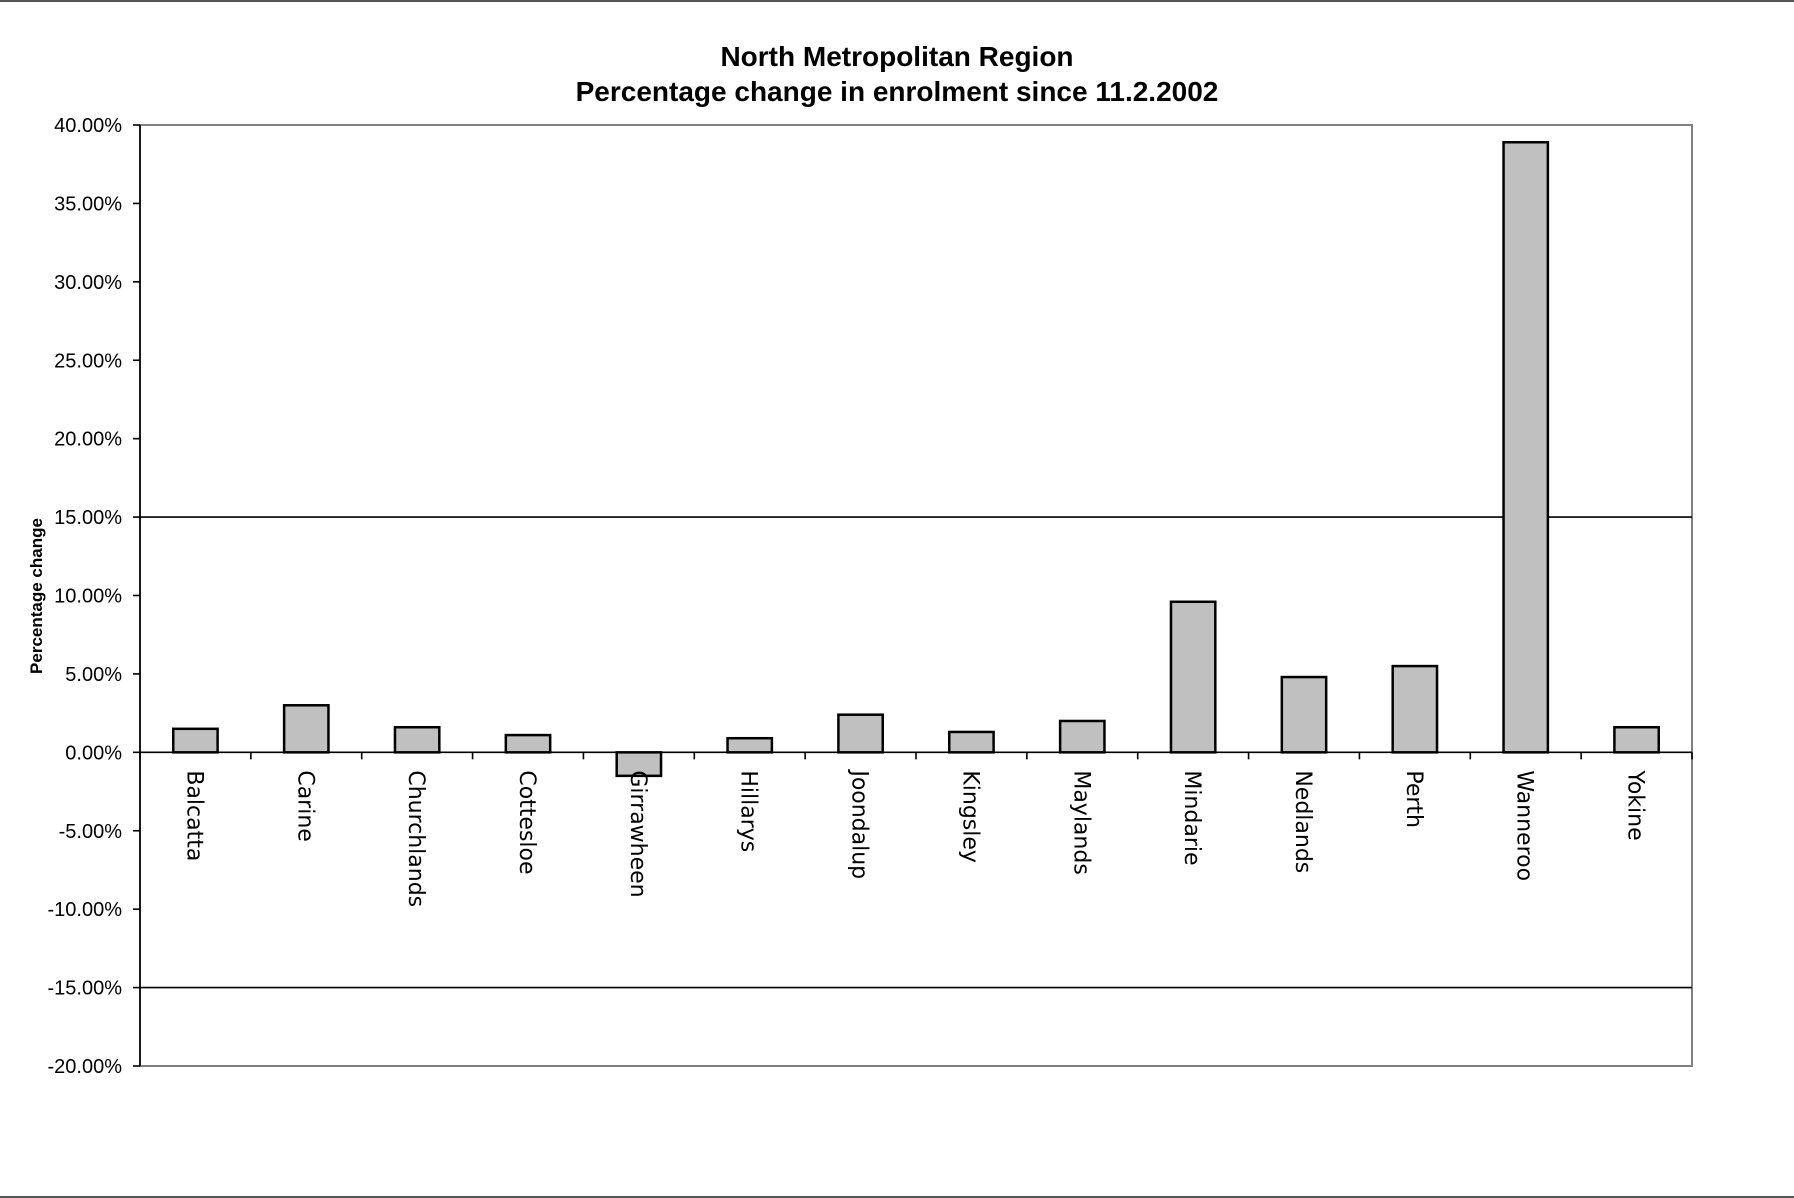 This screenshot has height=1198, width=1794. I want to click on bar-maylands, so click(1082, 736).